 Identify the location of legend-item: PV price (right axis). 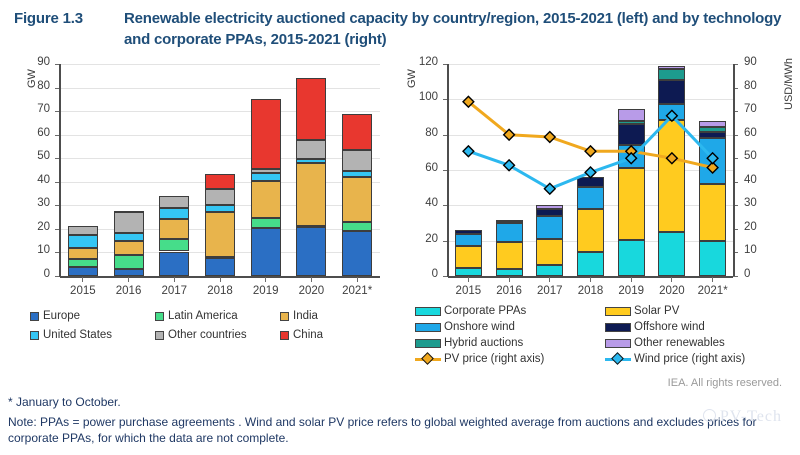
(479, 358).